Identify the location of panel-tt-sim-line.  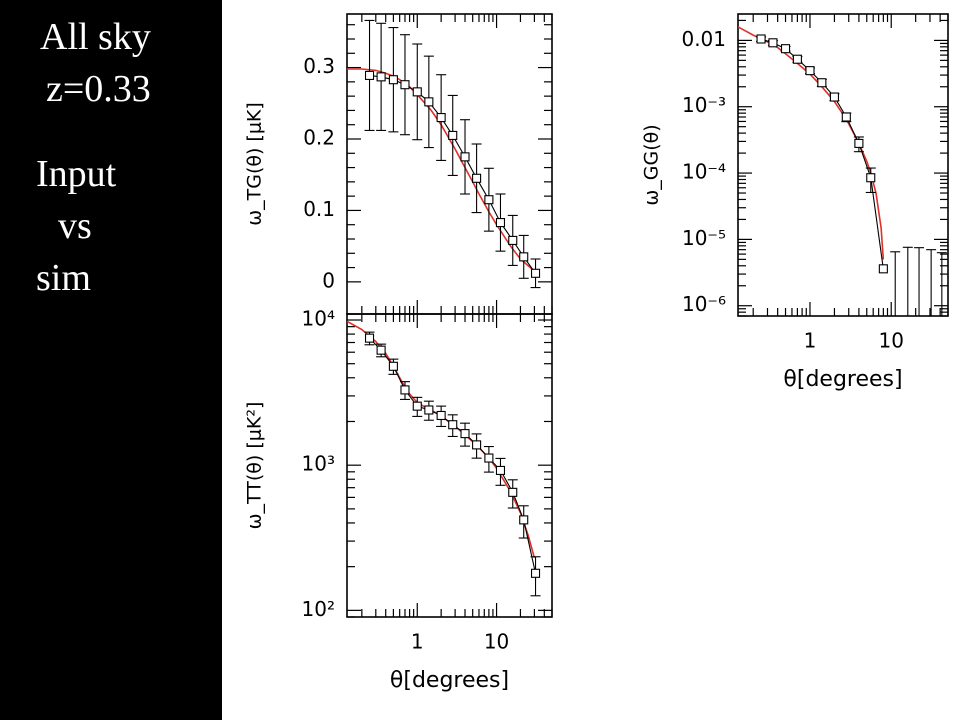
(453, 455).